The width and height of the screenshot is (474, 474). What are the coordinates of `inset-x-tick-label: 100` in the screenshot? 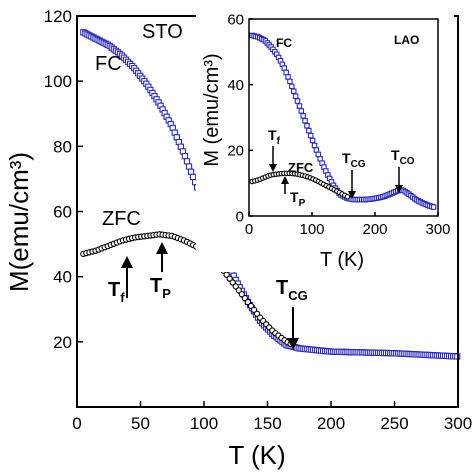 It's located at (311, 229).